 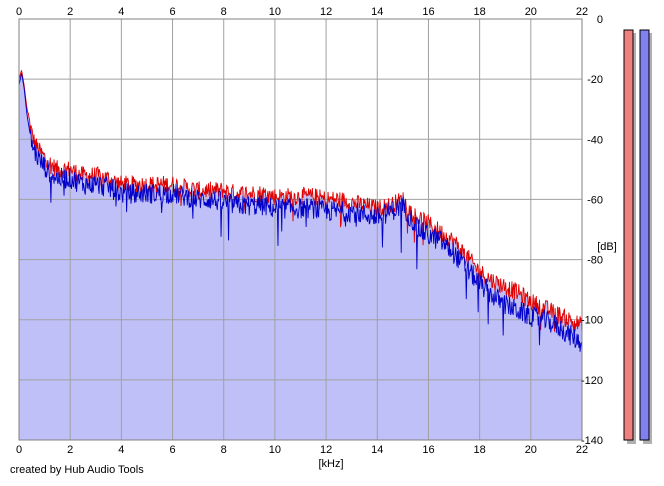 I want to click on credit-text: created by Hub Audio Tools, so click(x=77, y=470).